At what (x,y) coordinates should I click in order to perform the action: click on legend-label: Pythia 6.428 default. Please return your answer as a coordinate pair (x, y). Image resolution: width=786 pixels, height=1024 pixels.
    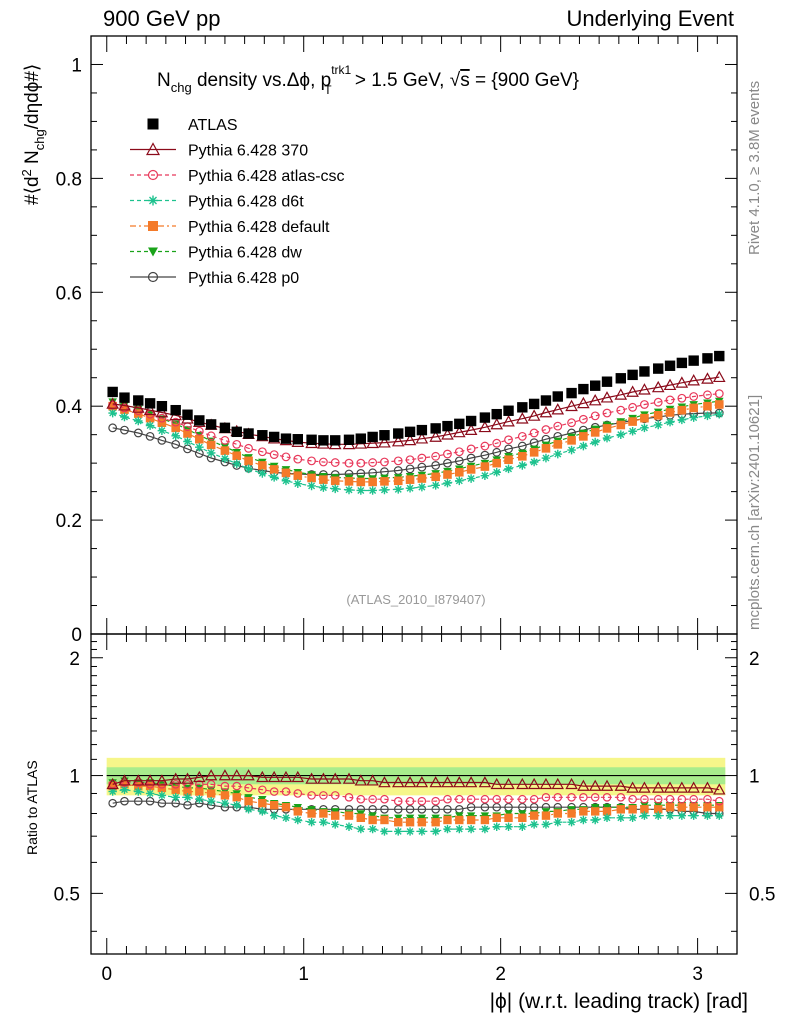
    Looking at the image, I should click on (259, 227).